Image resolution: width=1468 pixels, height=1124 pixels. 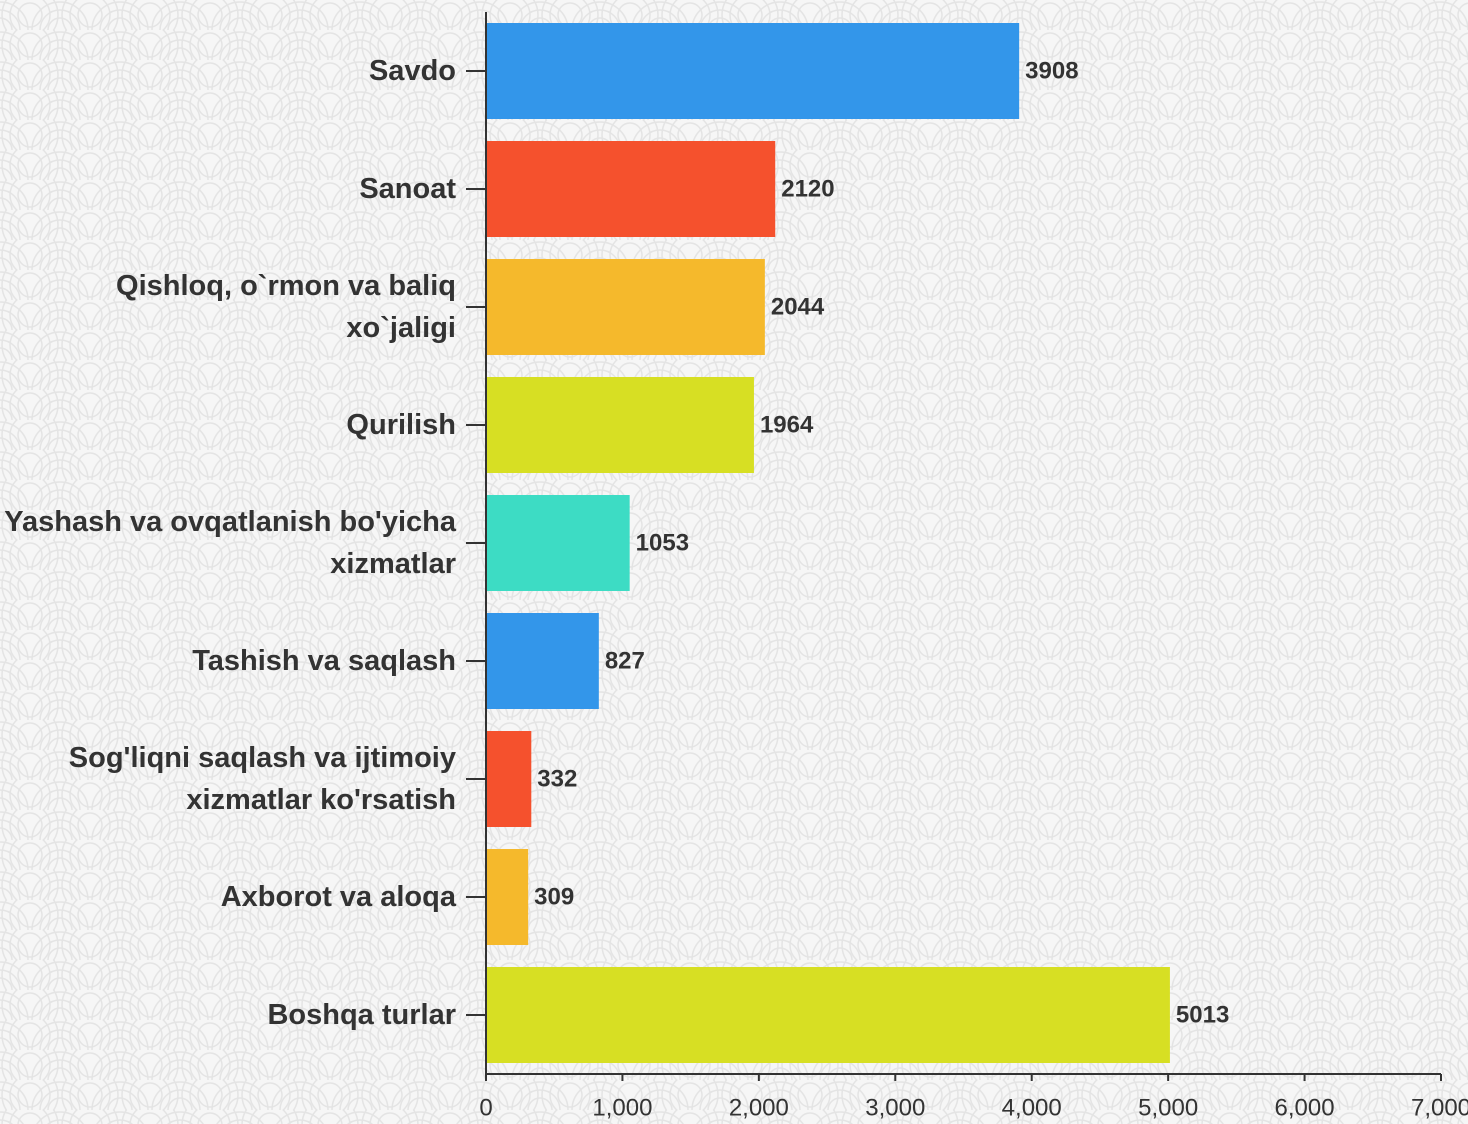 I want to click on y-tick-label: Sanoat, so click(x=407, y=189).